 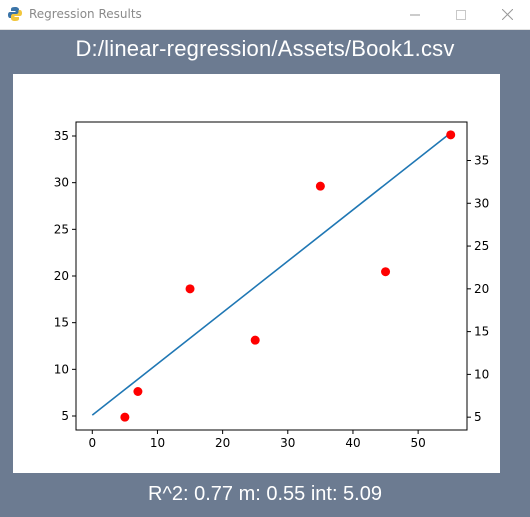 What do you see at coordinates (481, 374) in the screenshot?
I see `y-right-tick-label: 10` at bounding box center [481, 374].